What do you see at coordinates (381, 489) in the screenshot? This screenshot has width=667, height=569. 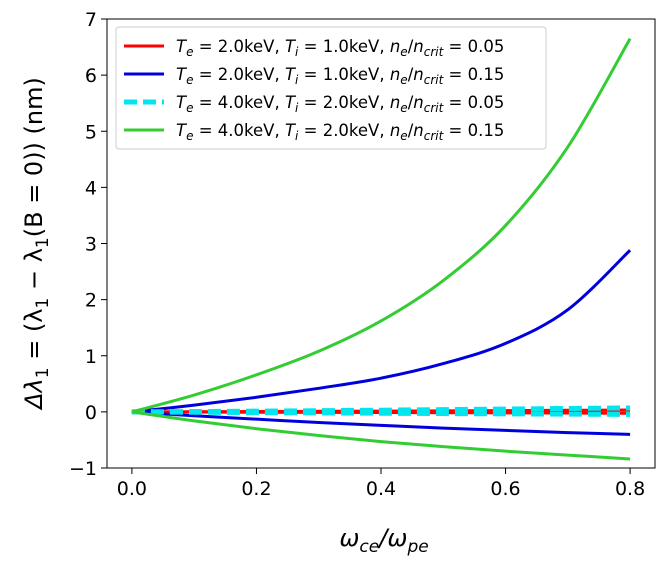 I see `x-tick-label: 0.4` at bounding box center [381, 489].